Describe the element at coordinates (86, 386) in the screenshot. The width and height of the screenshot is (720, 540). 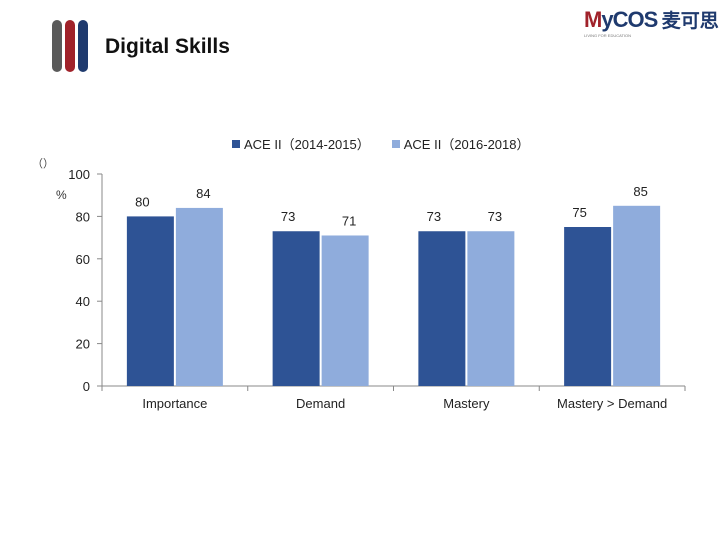
I see `y-tick-label: 0` at that location.